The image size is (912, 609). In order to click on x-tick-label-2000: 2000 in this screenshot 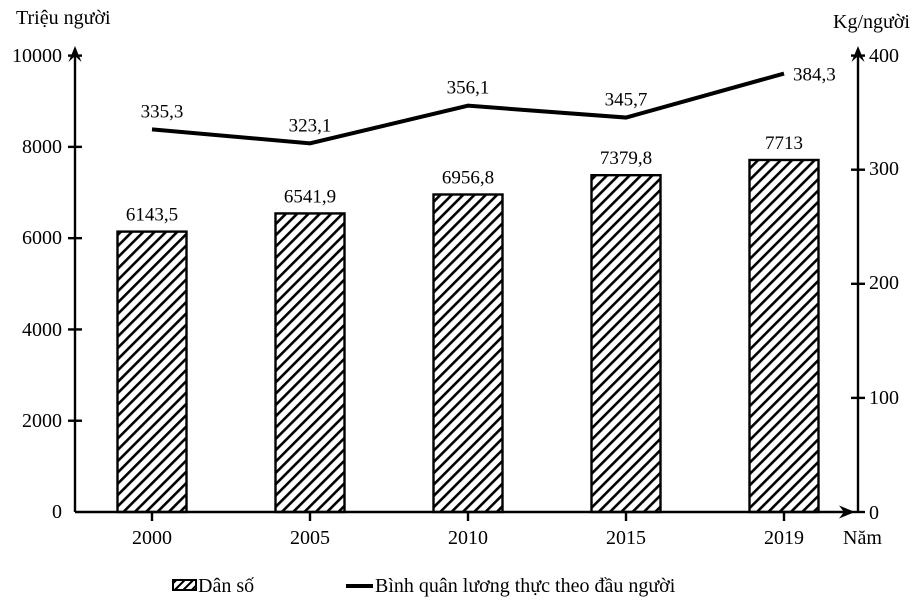, I will do `click(152, 538)`.